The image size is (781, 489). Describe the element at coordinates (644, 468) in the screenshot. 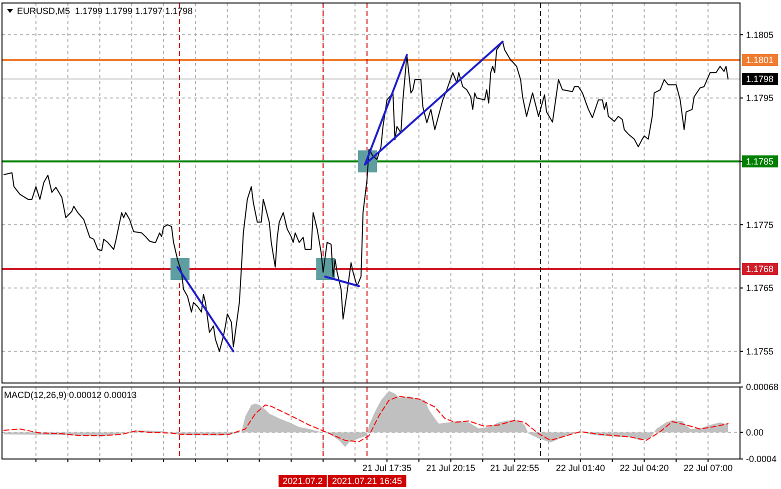

I see `x-tick-label: 22 Jul 04:20` at that location.